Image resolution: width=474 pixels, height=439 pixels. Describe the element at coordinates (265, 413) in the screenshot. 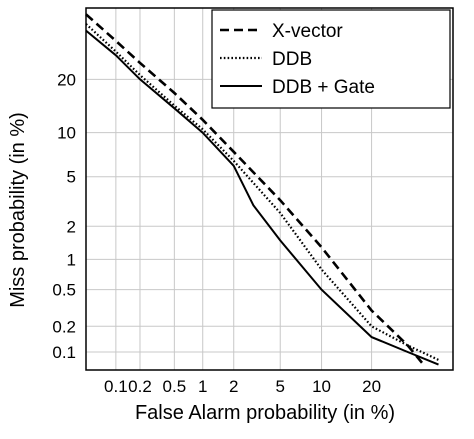

I see `x-axis-label: False Alarm probability (in %)` at that location.